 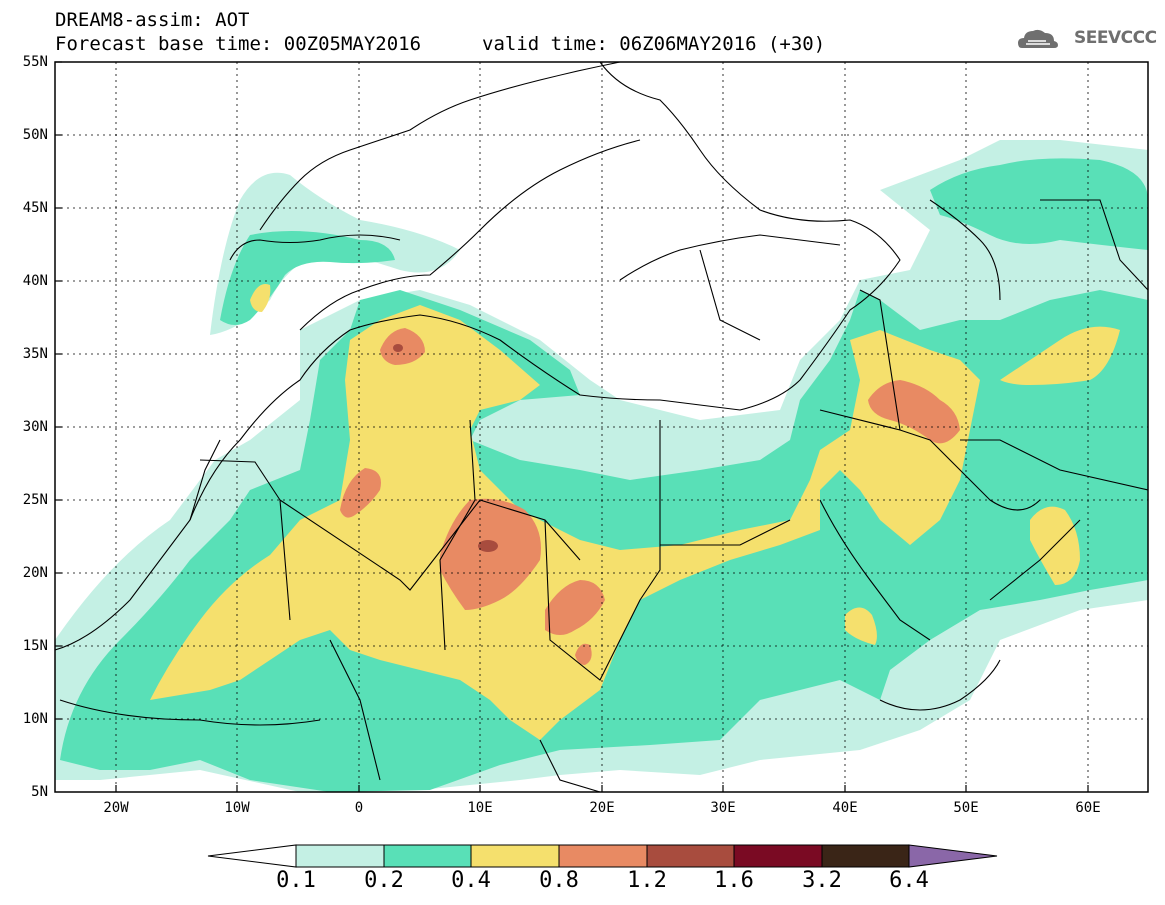 What do you see at coordinates (384, 880) in the screenshot?
I see `colorbar-label: 0.2` at bounding box center [384, 880].